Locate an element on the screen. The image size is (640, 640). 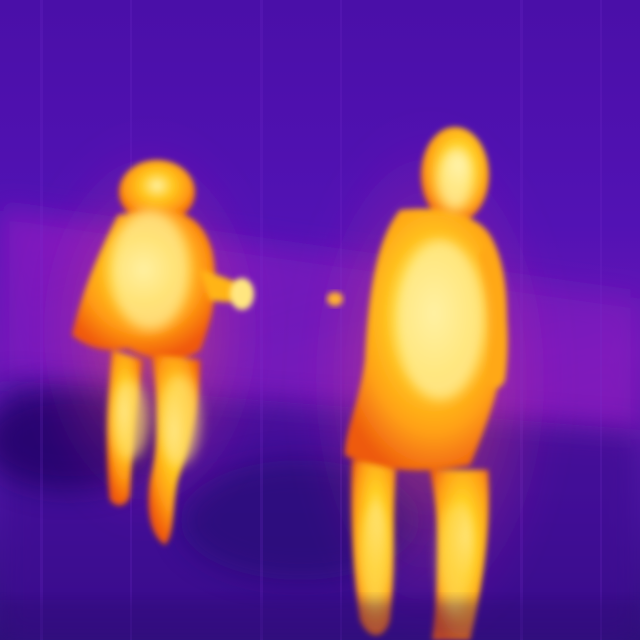
handheld-warm-object is located at coordinates (242, 294).